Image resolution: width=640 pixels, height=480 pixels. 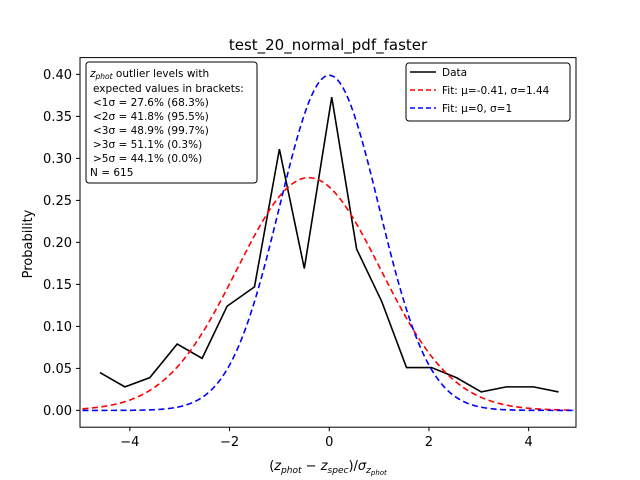 I want to click on y-axis-title: Probability, so click(x=28, y=243).